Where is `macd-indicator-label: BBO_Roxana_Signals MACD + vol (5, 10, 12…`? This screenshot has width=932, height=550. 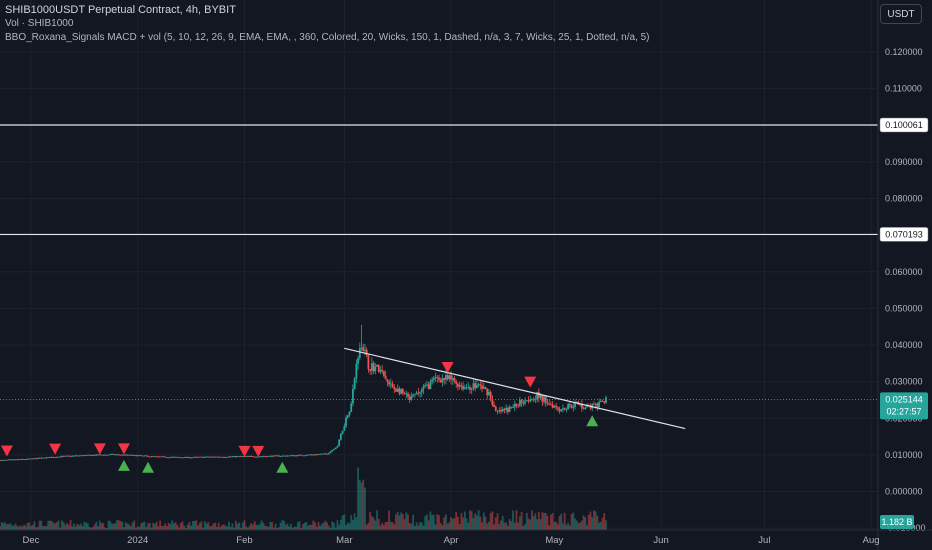 macd-indicator-label: BBO_Roxana_Signals MACD + vol (5, 10, 12… is located at coordinates (327, 37).